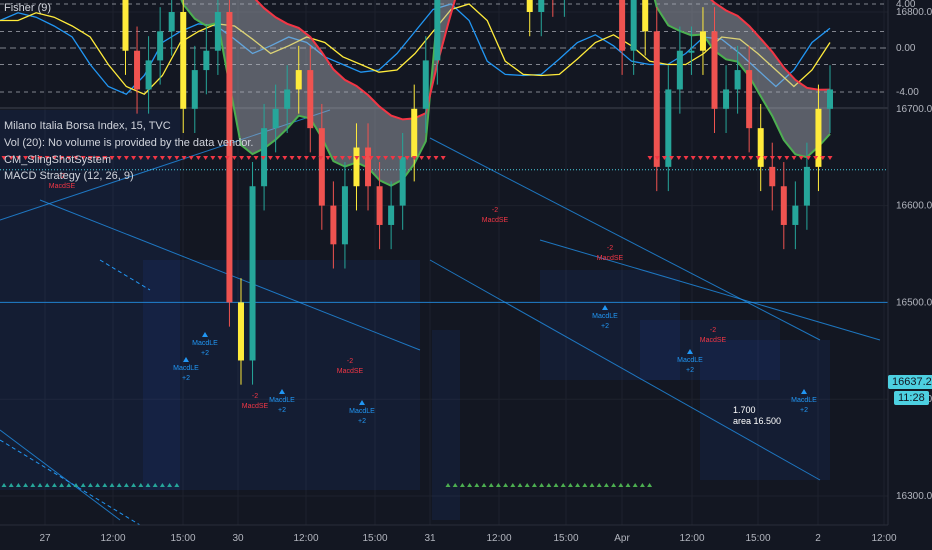  What do you see at coordinates (62, 186) in the screenshot?
I see `macd-short-label: MacdSE` at bounding box center [62, 186].